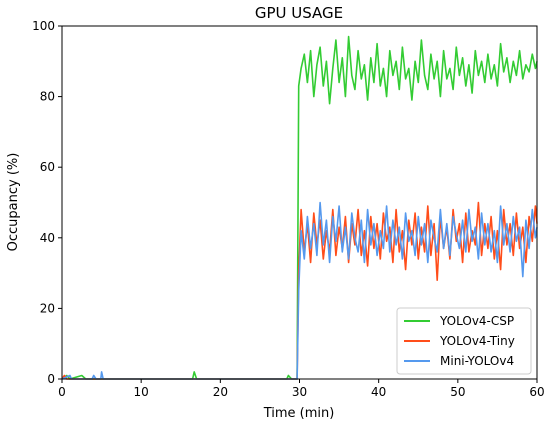  What do you see at coordinates (62, 392) in the screenshot?
I see `x-tick-label: 0` at bounding box center [62, 392].